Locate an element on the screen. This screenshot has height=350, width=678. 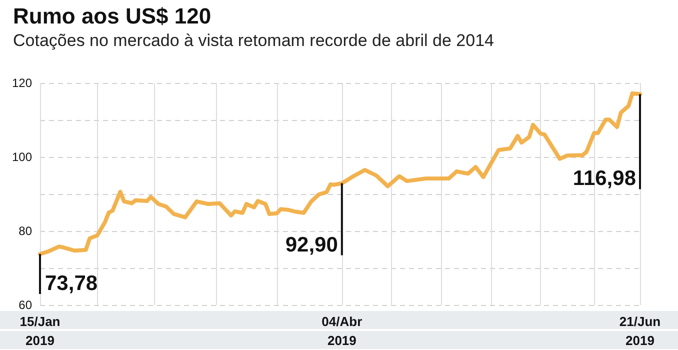
x-tick-label: 04/Abr 2019 is located at coordinates (342, 331).